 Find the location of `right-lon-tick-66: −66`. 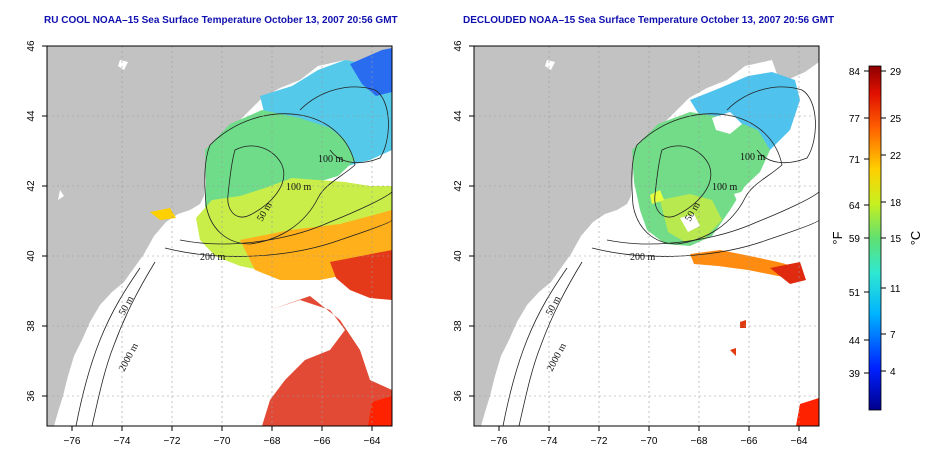

right-lon-tick-66: −66 is located at coordinates (749, 441).